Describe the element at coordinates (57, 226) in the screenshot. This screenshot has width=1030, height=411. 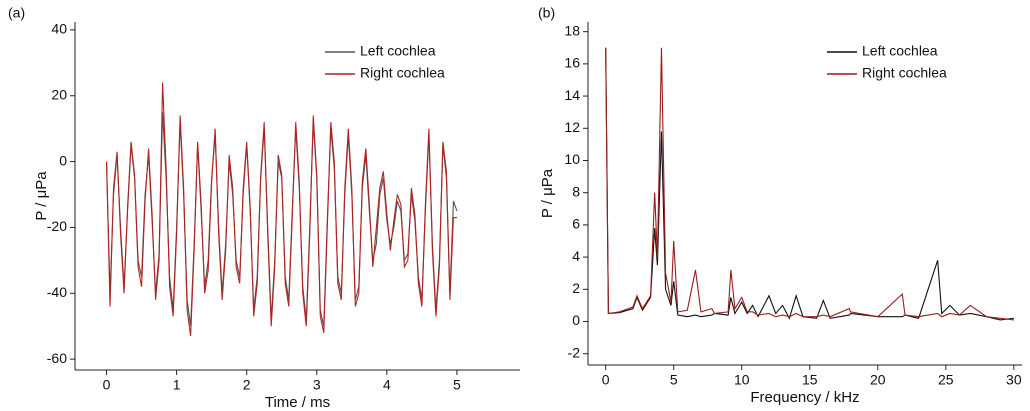
I see `y-tick-label: -20` at that location.